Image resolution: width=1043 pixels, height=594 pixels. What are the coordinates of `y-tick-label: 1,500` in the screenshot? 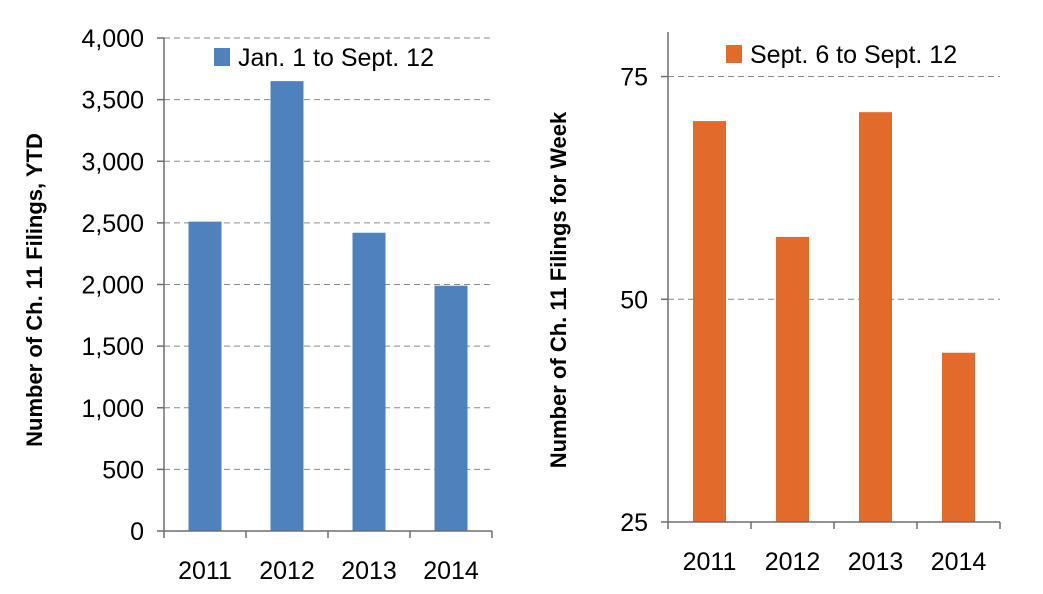 It's located at (112, 347).